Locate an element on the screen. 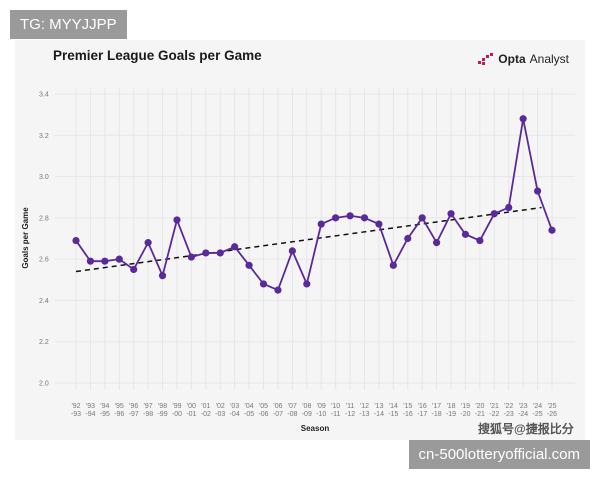 Image resolution: width=600 pixels, height=480 pixels. x-tick-label: '09 -10 is located at coordinates (321, 410).